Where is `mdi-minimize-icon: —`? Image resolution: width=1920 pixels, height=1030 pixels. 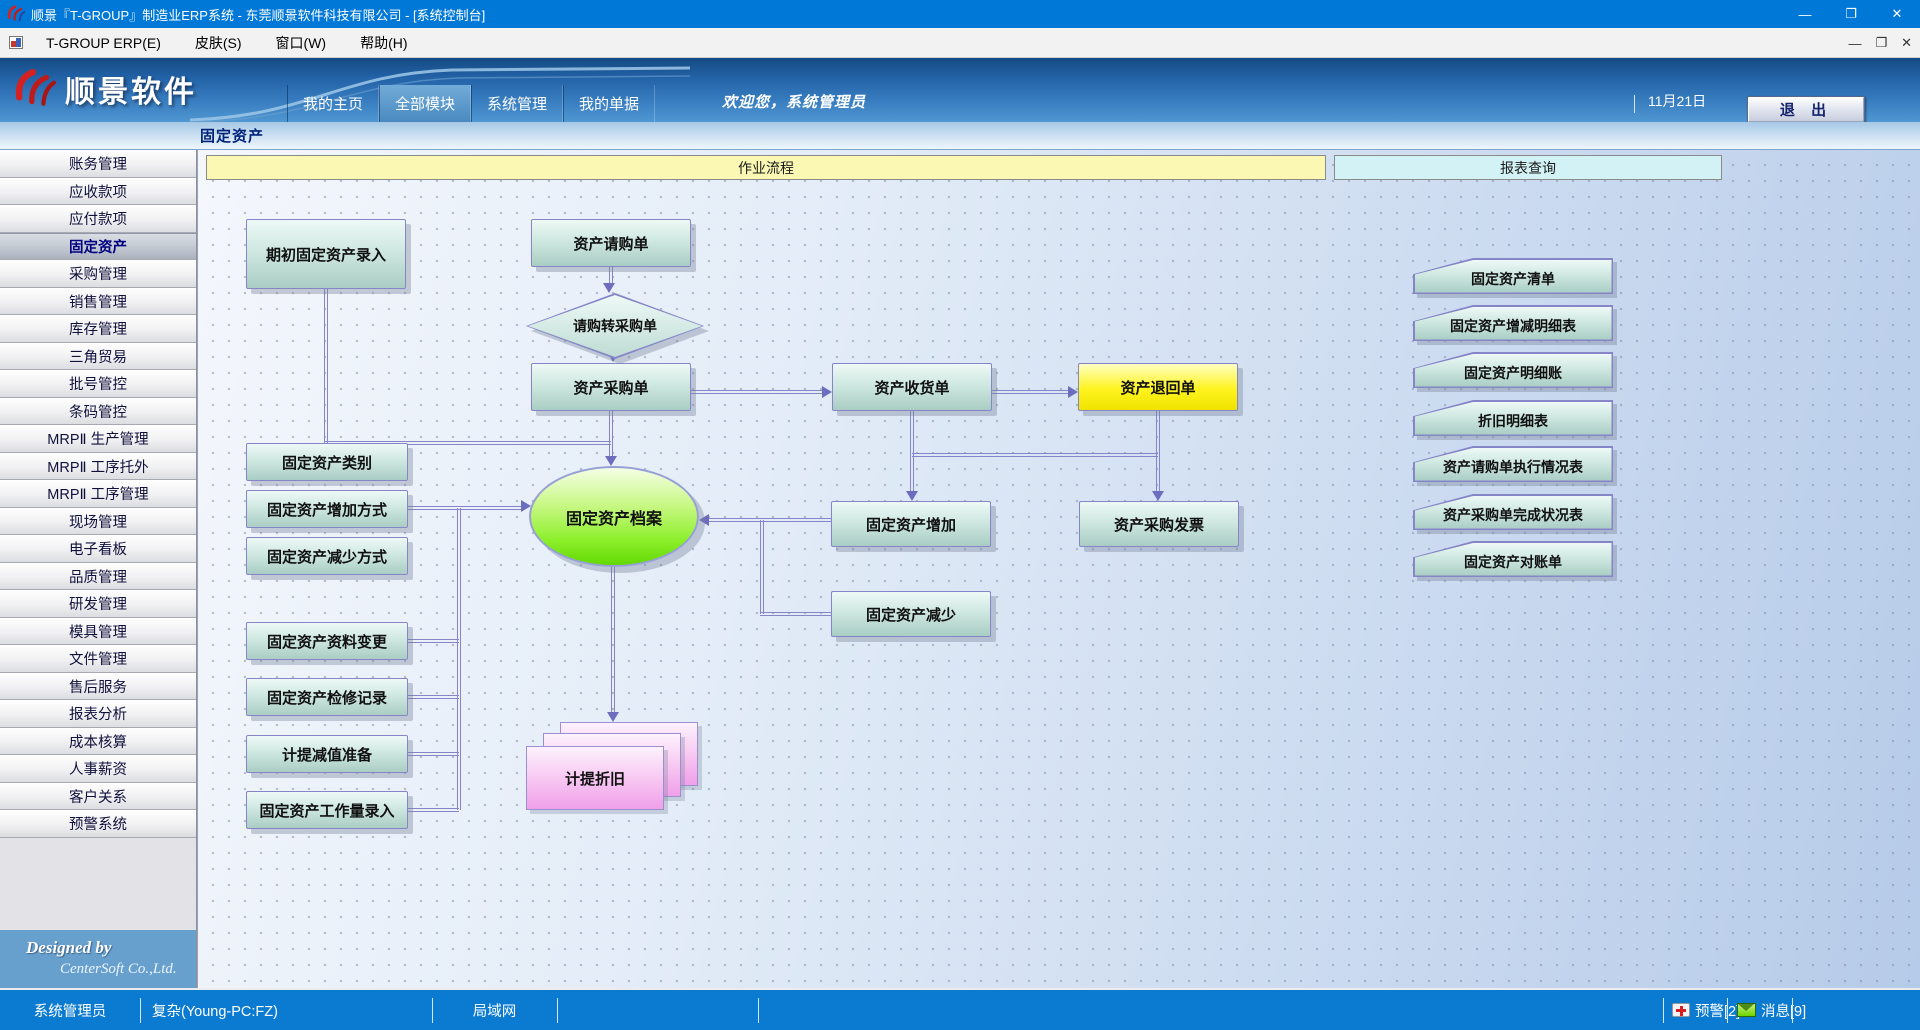
mdi-minimize-icon: — is located at coordinates (1855, 43).